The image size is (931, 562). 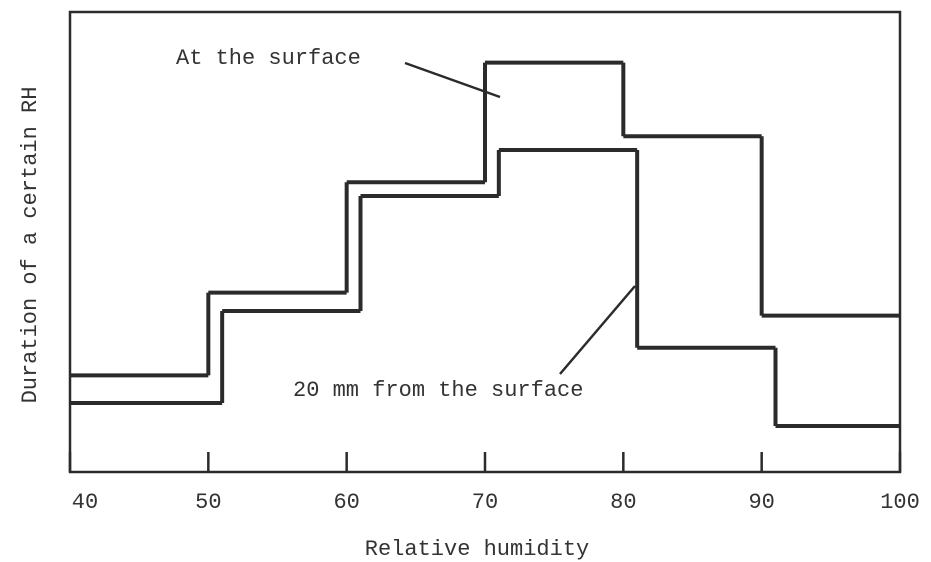 What do you see at coordinates (268, 58) in the screenshot?
I see `annotation: At the surface` at bounding box center [268, 58].